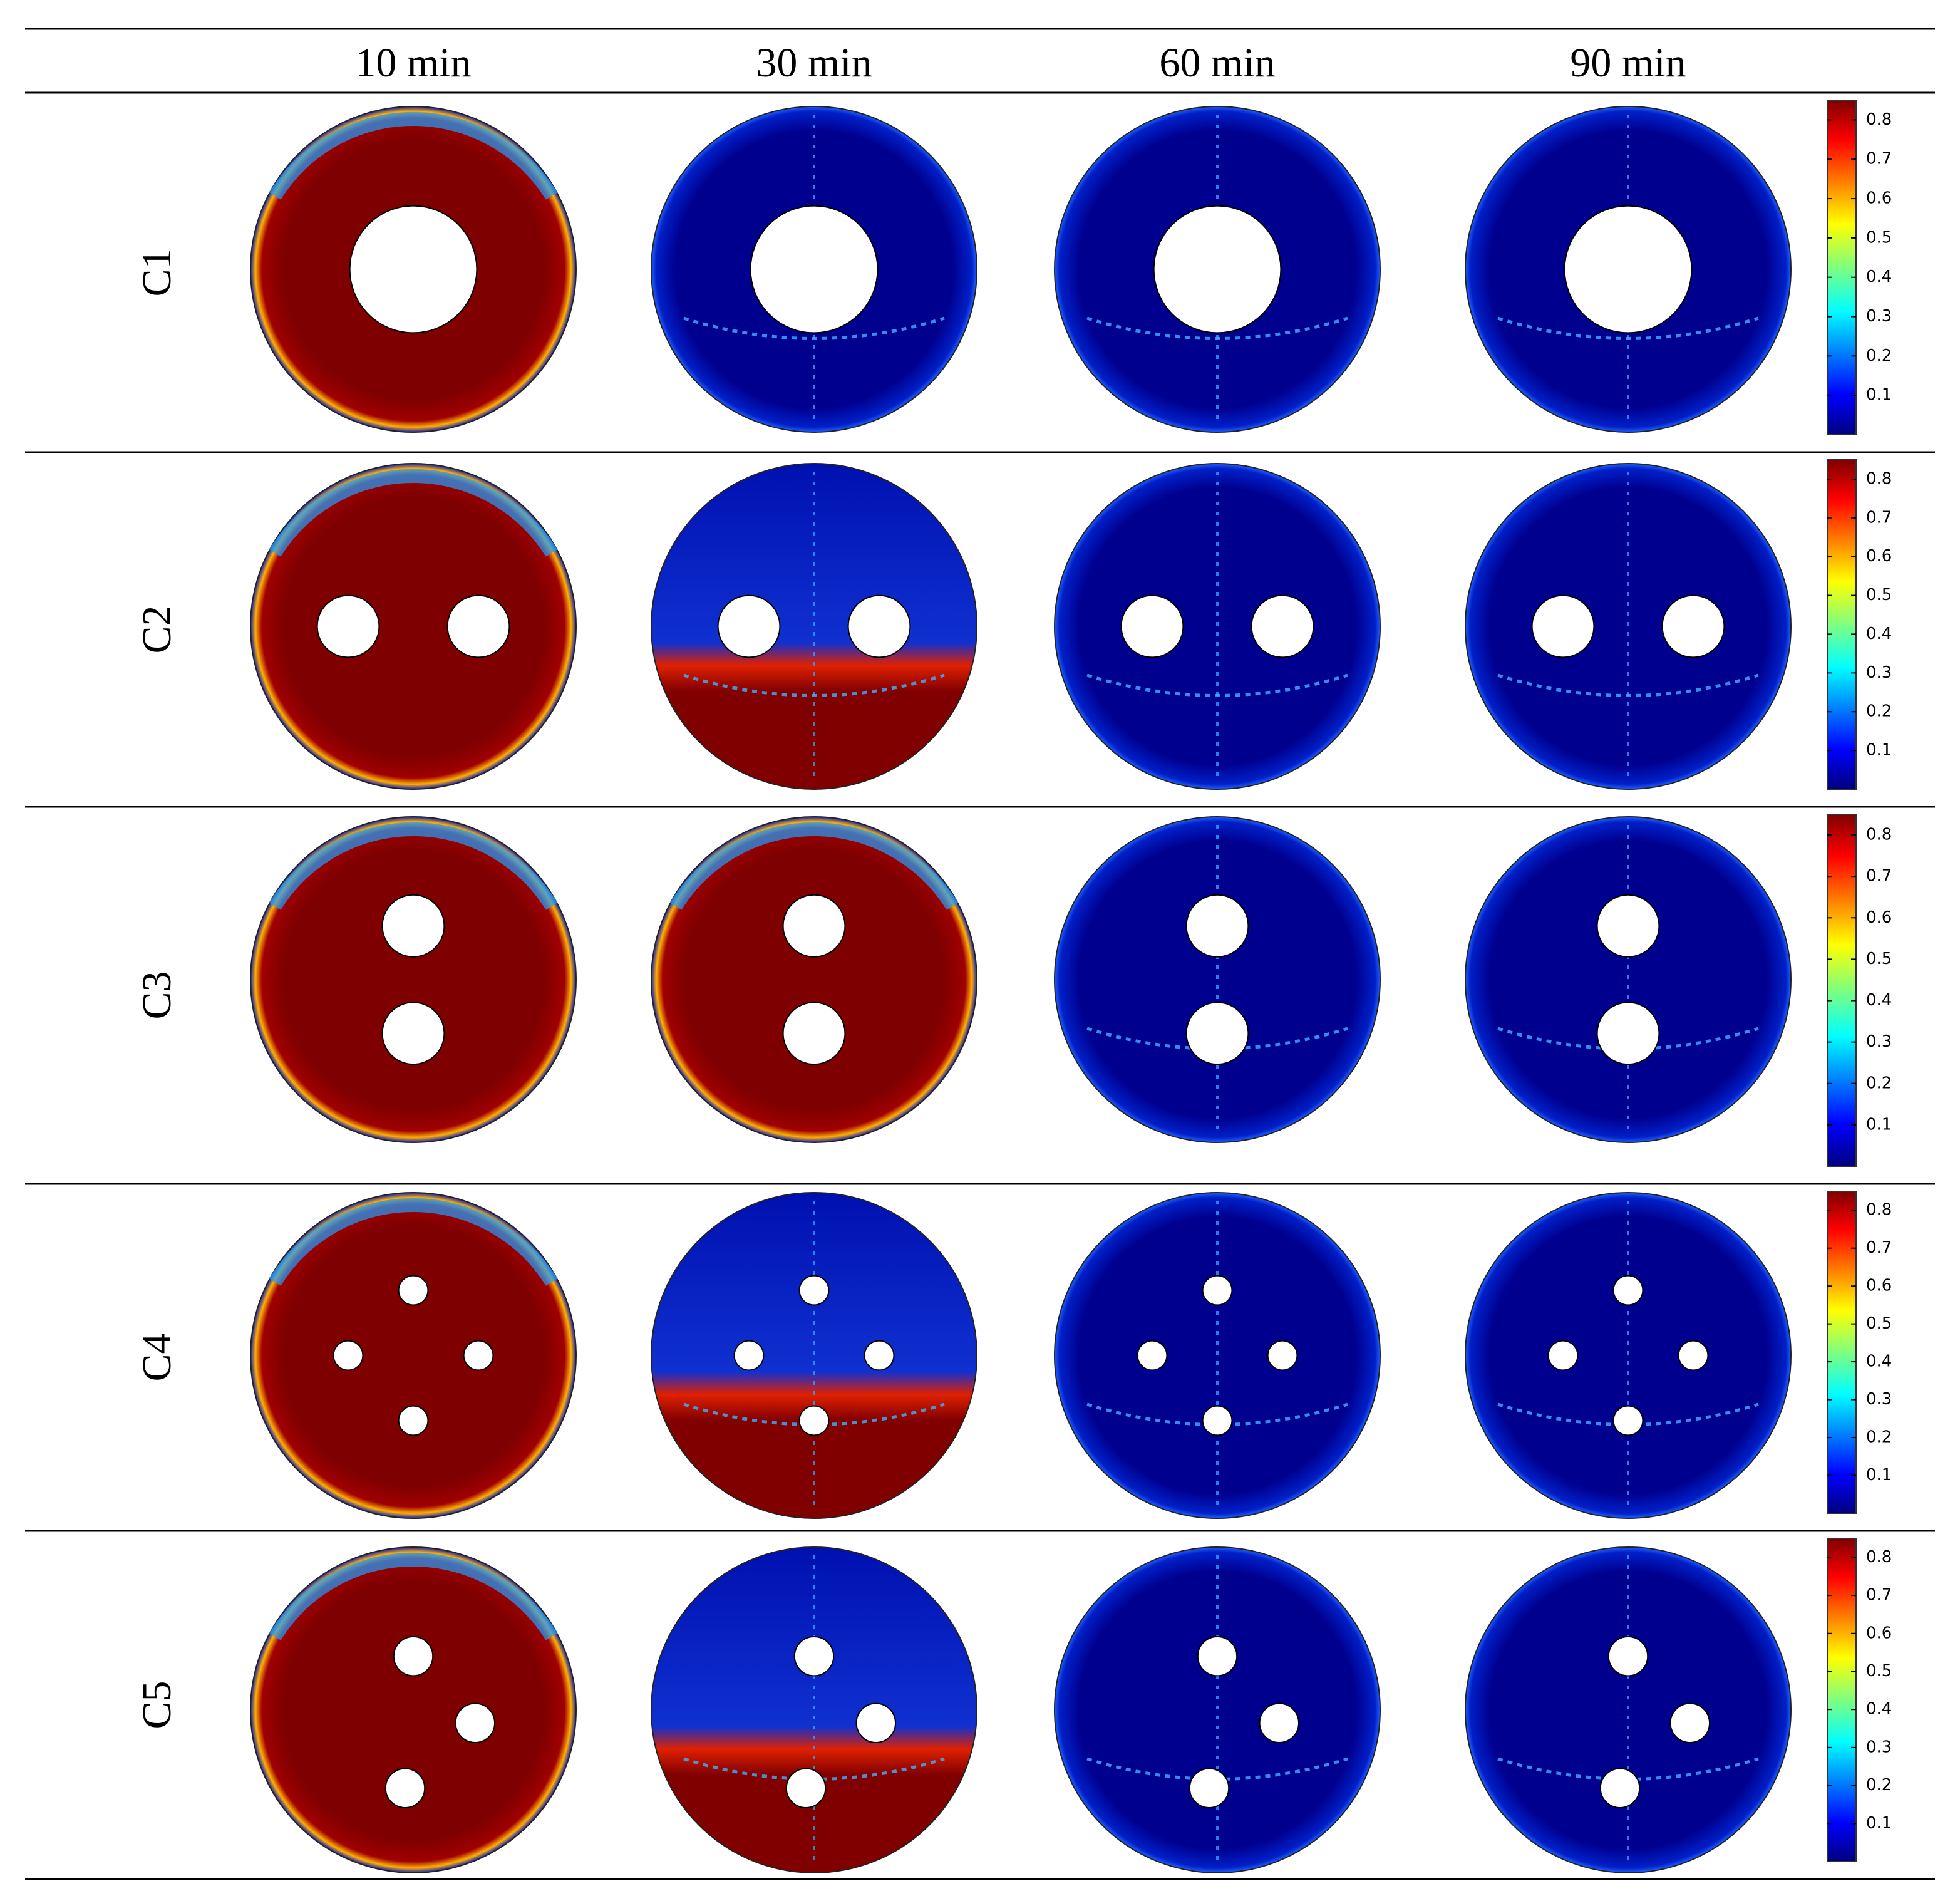 This screenshot has width=1960, height=1896. I want to click on row-label: C1, so click(157, 272).